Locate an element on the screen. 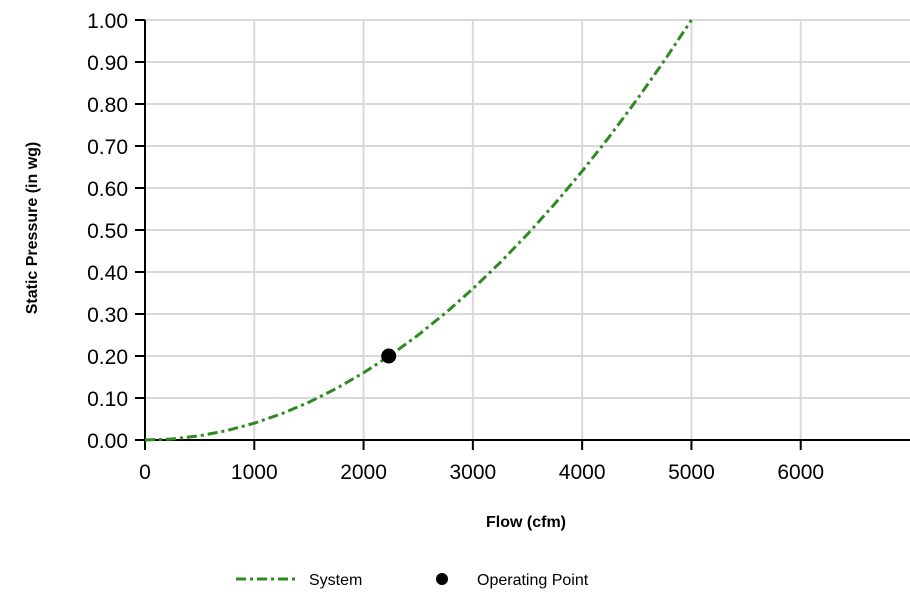  operating-point-marker is located at coordinates (389, 356).